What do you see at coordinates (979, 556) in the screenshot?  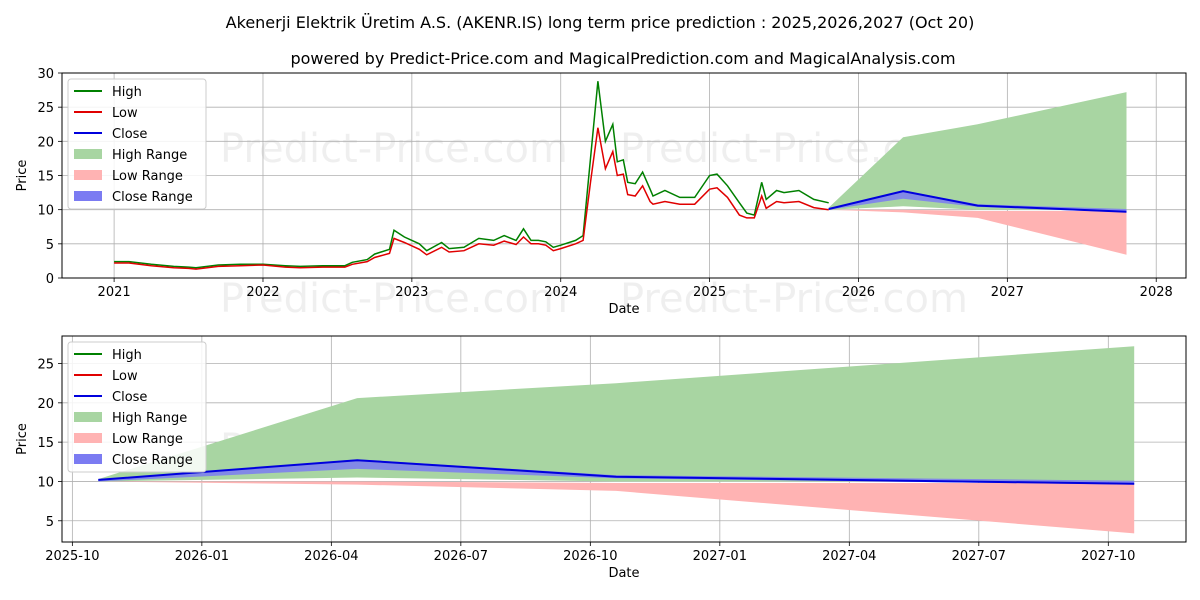 I see `x-tick-label: 2027-07` at bounding box center [979, 556].